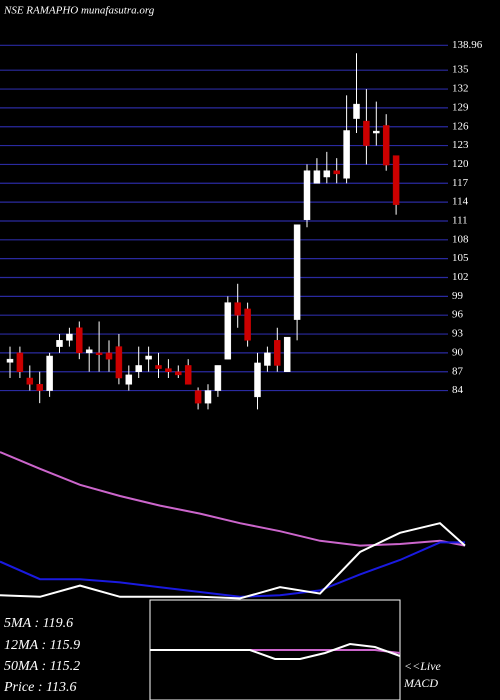 Image resolution: width=500 pixels, height=700 pixels. Describe the element at coordinates (460, 183) in the screenshot. I see `y-tick-label: 117` at that location.